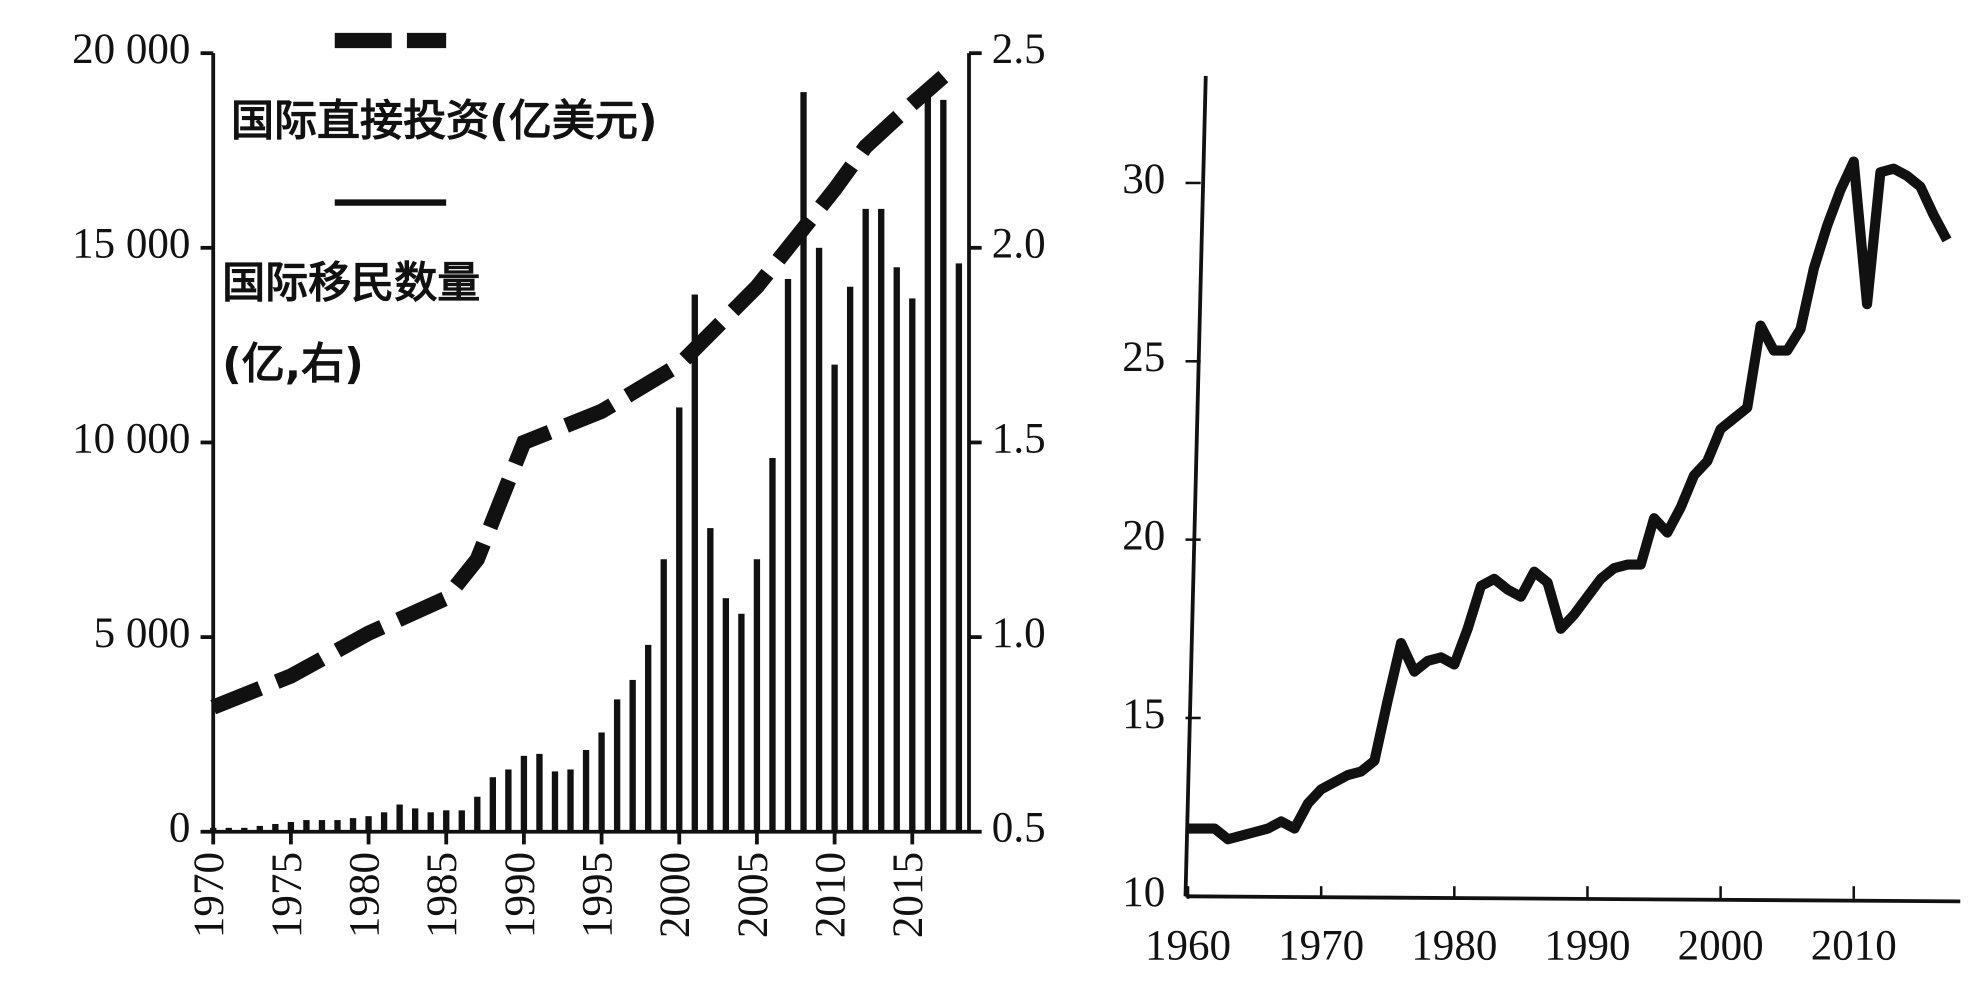  Describe the element at coordinates (1019, 633) in the screenshot. I see `y2-tick-label: 1.0` at that location.